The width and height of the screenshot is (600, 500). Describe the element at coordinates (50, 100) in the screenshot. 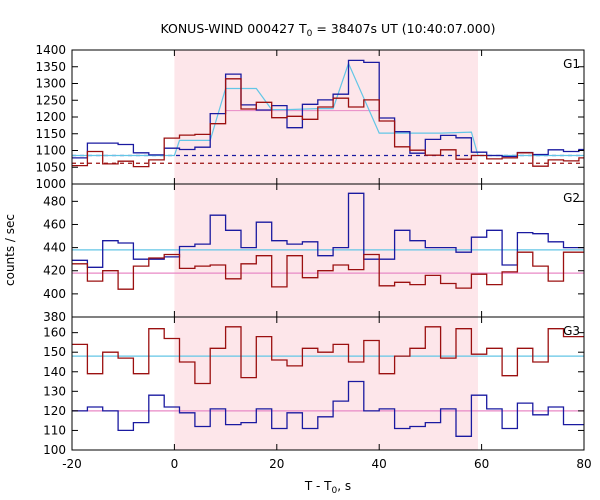

I see `y-tick-label: 1250` at that location.